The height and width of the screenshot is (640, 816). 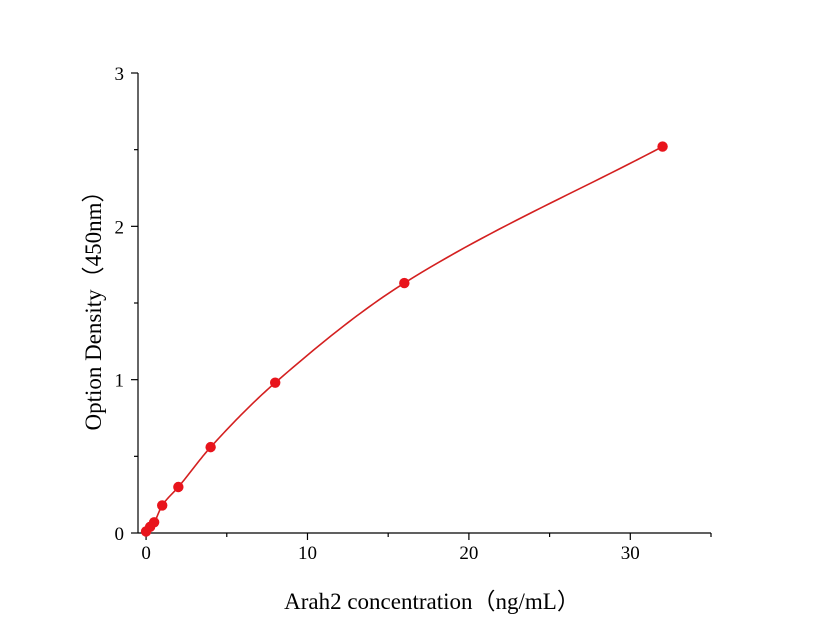 What do you see at coordinates (307, 553) in the screenshot?
I see `x-tick-label: 10` at bounding box center [307, 553].